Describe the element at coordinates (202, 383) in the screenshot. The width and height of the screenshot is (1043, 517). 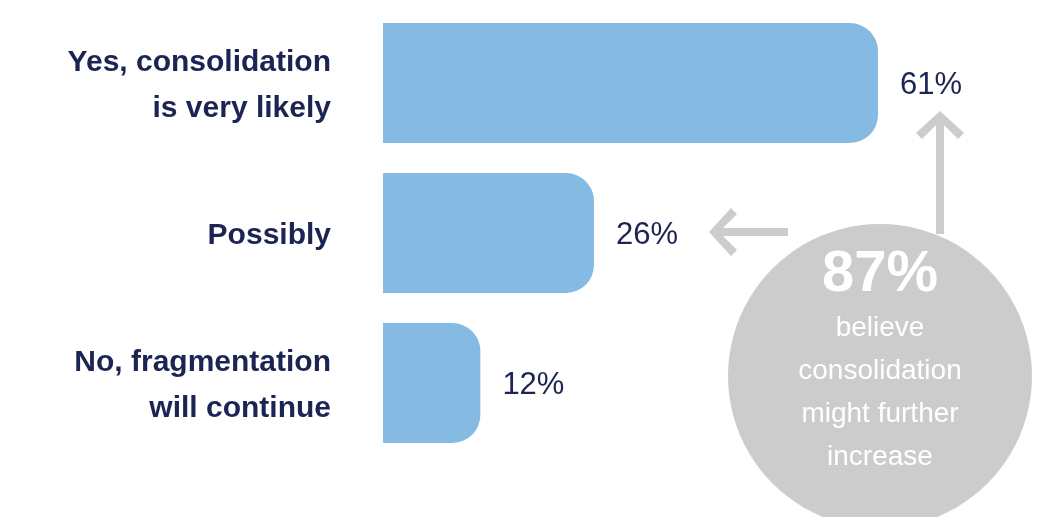
I see `y-tick-label: No, fragmentation will continue` at that location.